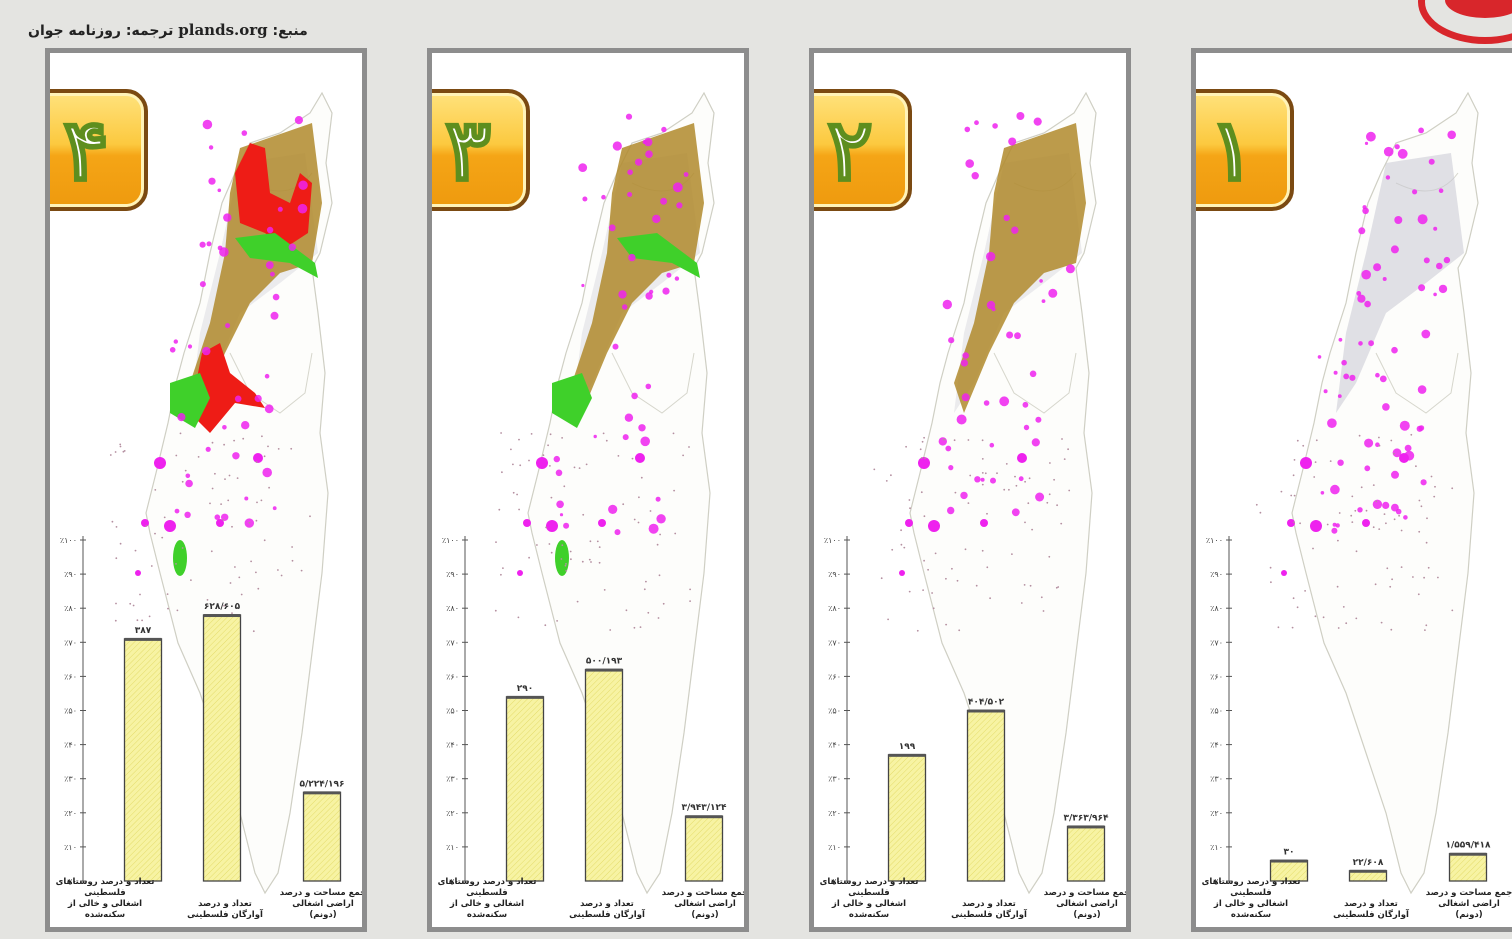 This screenshot has height=939, width=1512. I want to click on y-tick-label: ٪۹۰, so click(70, 574).